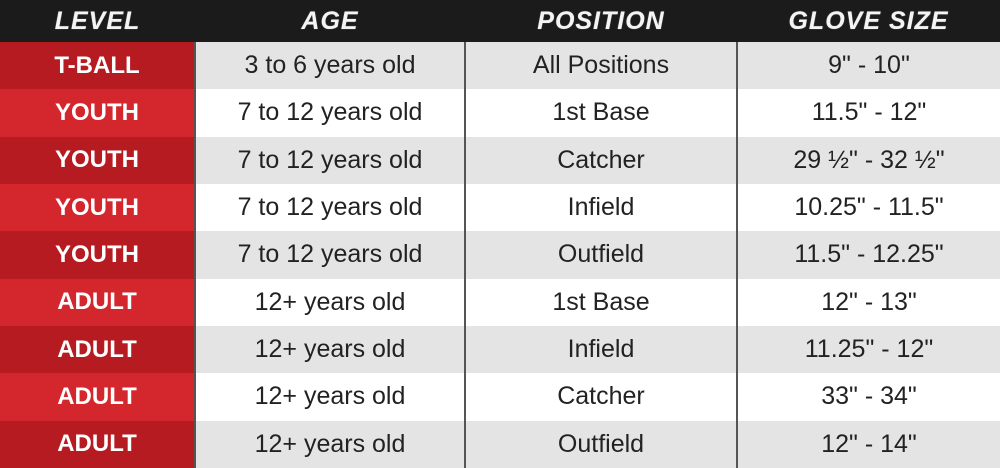  I want to click on cell-glove-size: 12" - 14", so click(868, 444).